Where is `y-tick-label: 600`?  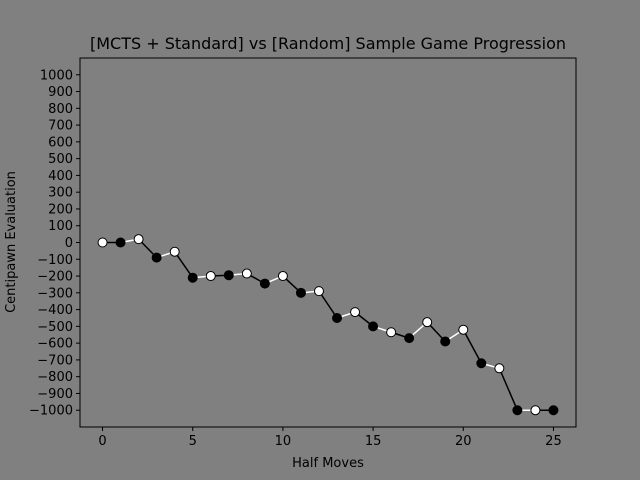
y-tick-label: 600 is located at coordinates (60, 142).